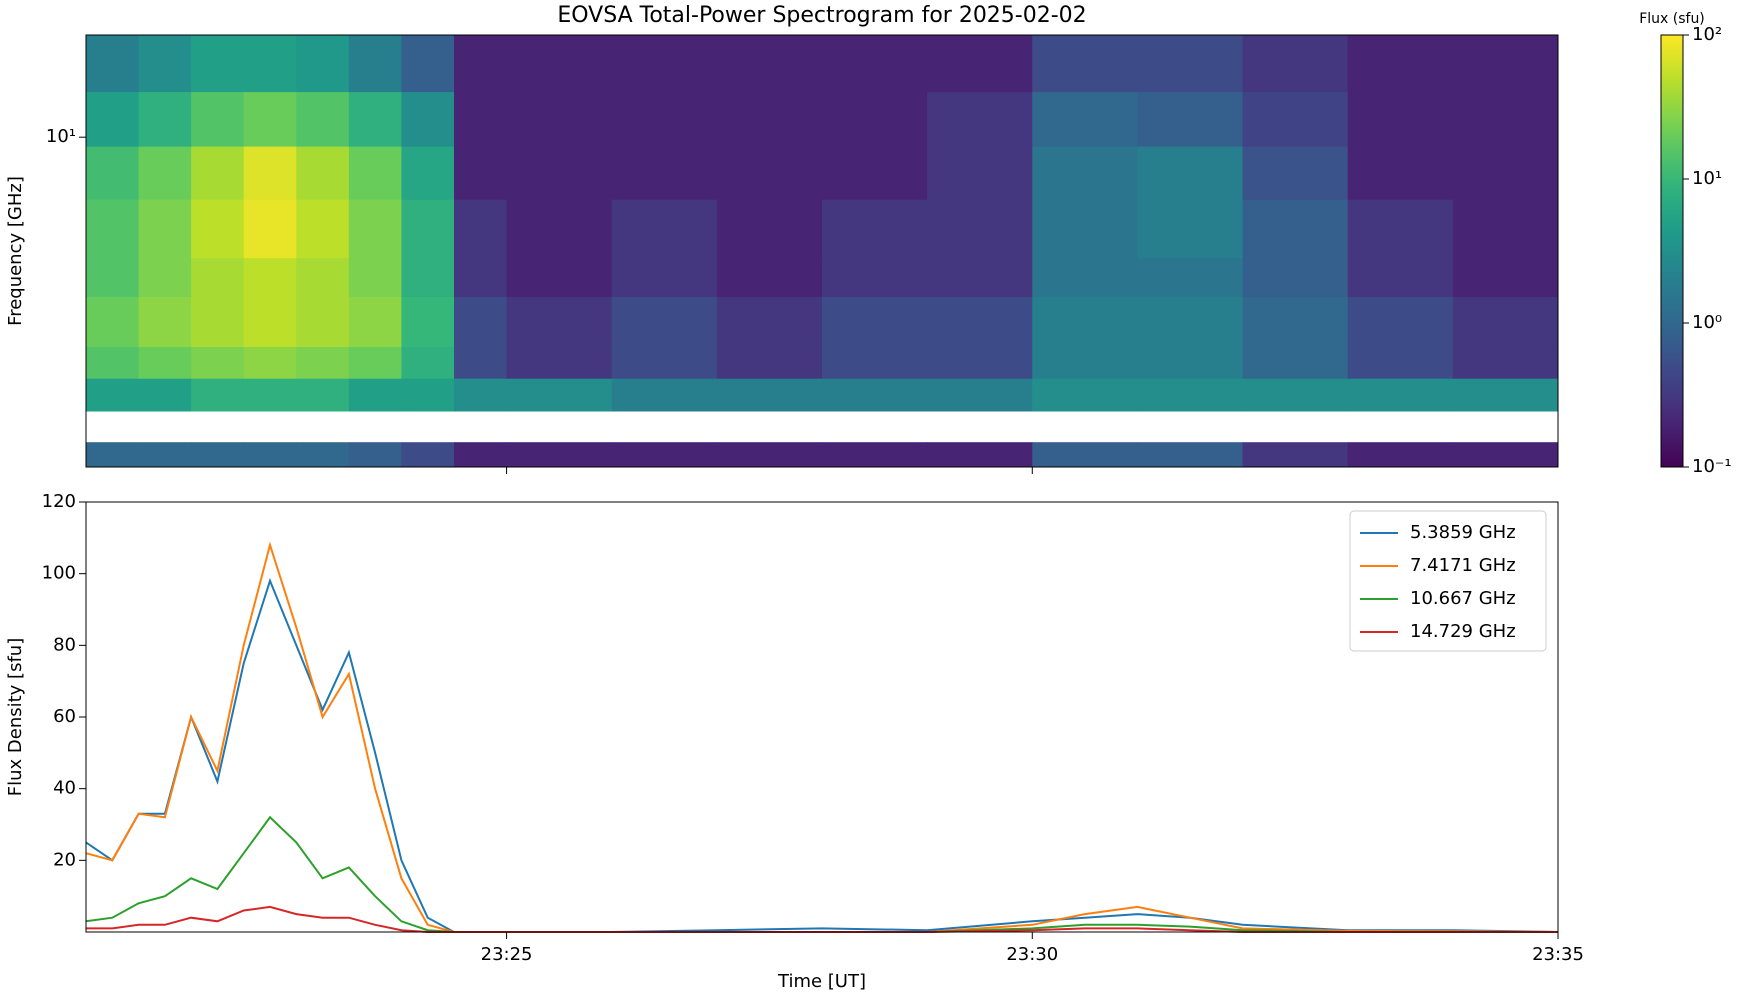 This screenshot has height=993, width=1747. I want to click on y-axis-label: Flux Density [sfu], so click(15, 717).